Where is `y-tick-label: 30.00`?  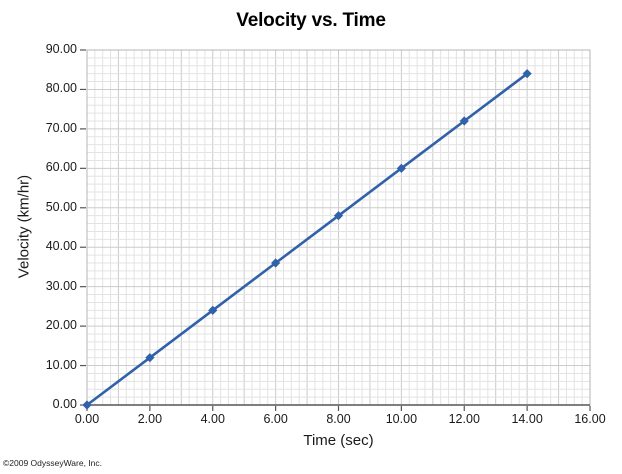
y-tick-label: 30.00 is located at coordinates (61, 285).